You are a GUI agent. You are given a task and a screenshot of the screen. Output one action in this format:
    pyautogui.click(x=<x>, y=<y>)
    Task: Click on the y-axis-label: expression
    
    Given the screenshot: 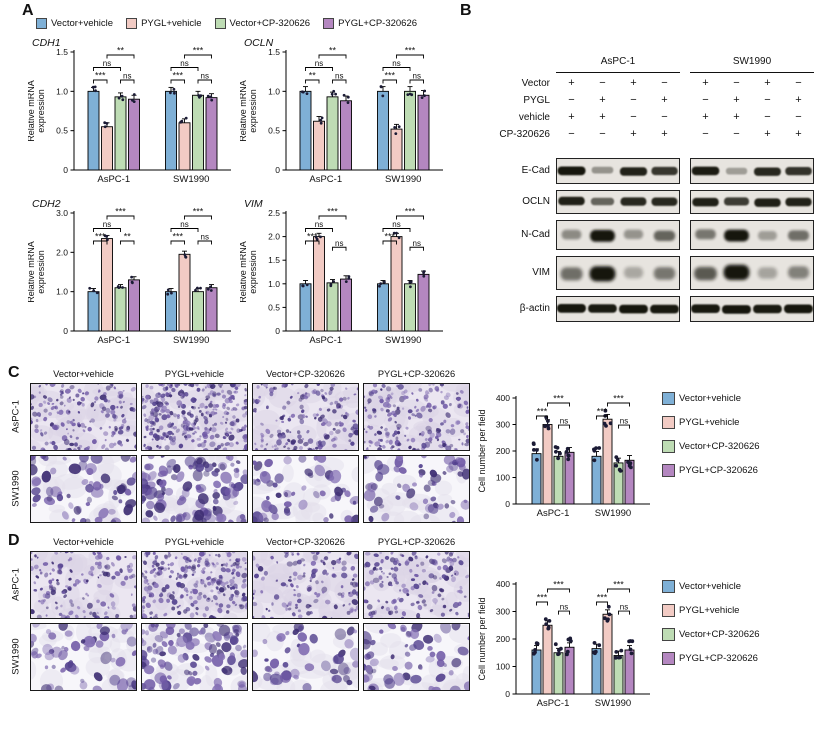 What is the action you would take?
    pyautogui.click(x=41, y=272)
    